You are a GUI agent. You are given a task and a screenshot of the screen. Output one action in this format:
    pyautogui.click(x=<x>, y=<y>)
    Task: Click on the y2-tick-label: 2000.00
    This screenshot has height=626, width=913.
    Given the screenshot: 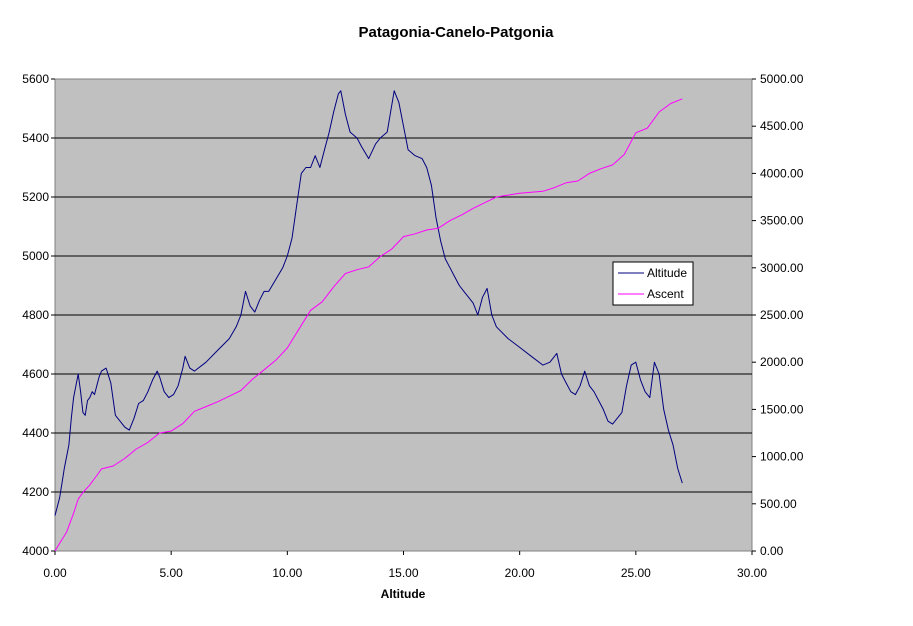 What is the action you would take?
    pyautogui.click(x=782, y=362)
    